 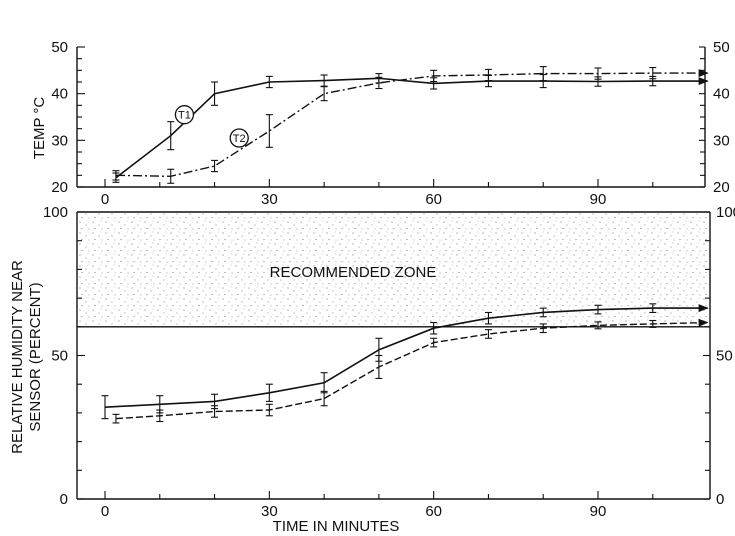 I want to click on temperature-series-labels: T1 T2, so click(x=211, y=126).